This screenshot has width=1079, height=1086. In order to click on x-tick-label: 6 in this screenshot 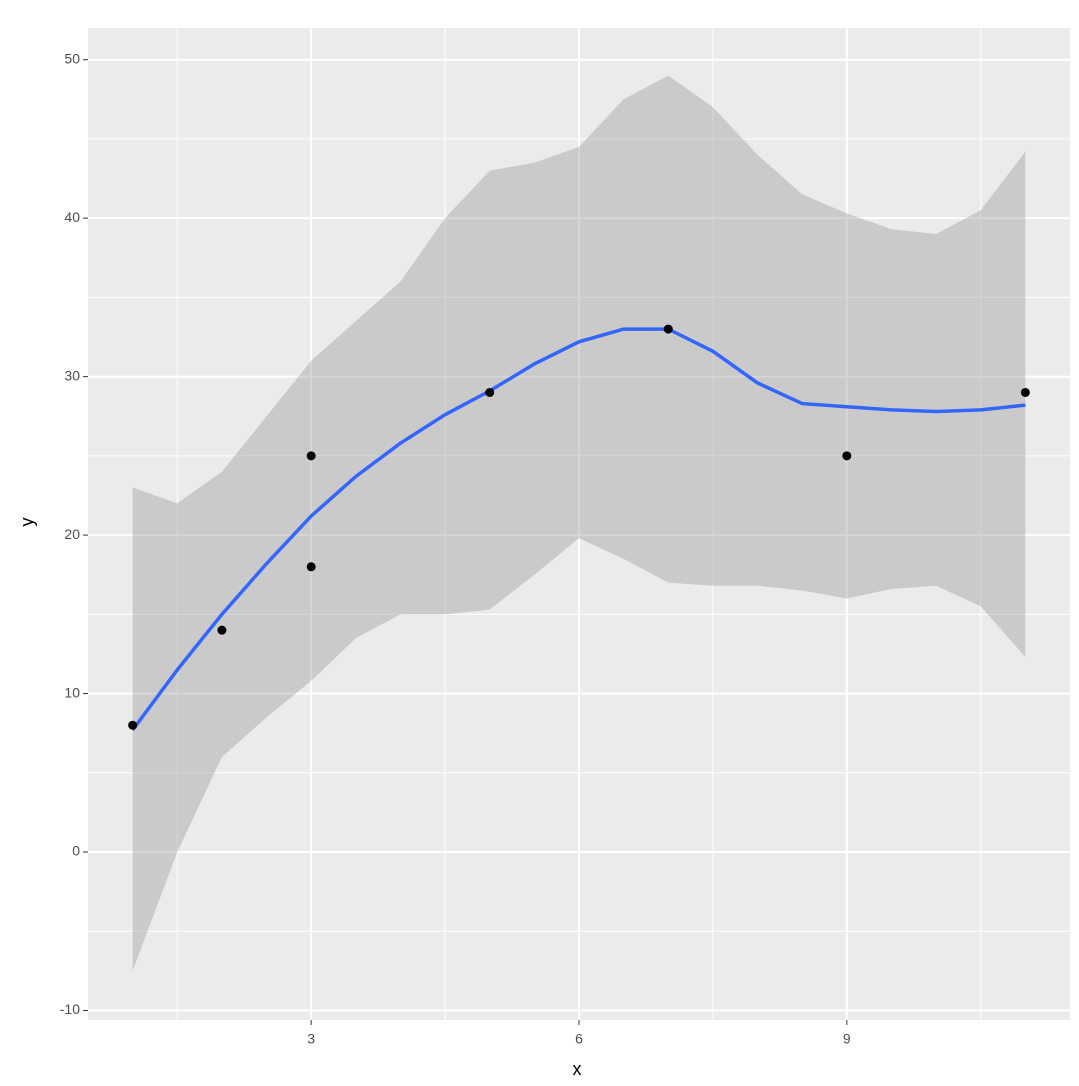, I will do `click(579, 1039)`.